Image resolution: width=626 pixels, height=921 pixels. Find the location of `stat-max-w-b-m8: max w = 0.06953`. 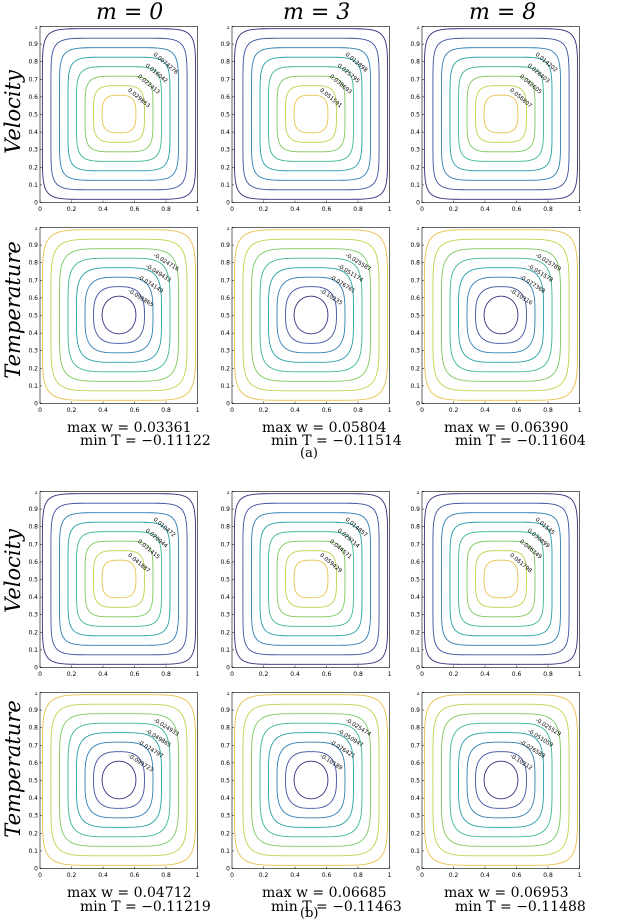

stat-max-w-b-m8: max w = 0.06953 is located at coordinates (506, 893).